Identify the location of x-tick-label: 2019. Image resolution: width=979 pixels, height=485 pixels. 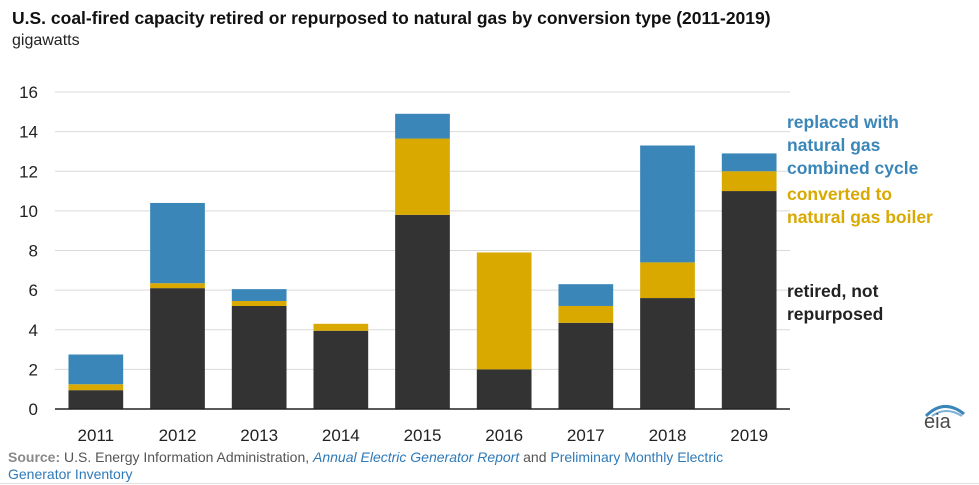
(749, 435).